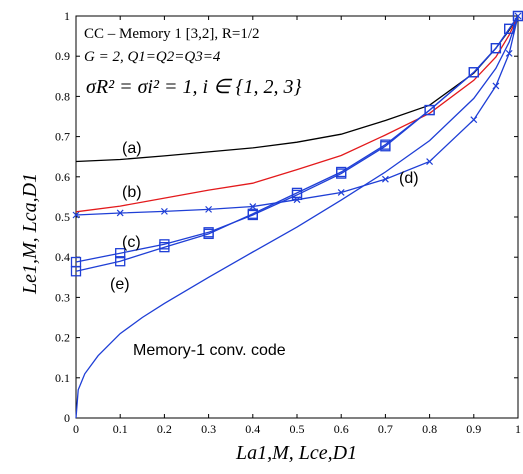 The width and height of the screenshot is (523, 474). I want to click on y-tick-label: 0, so click(67, 418).